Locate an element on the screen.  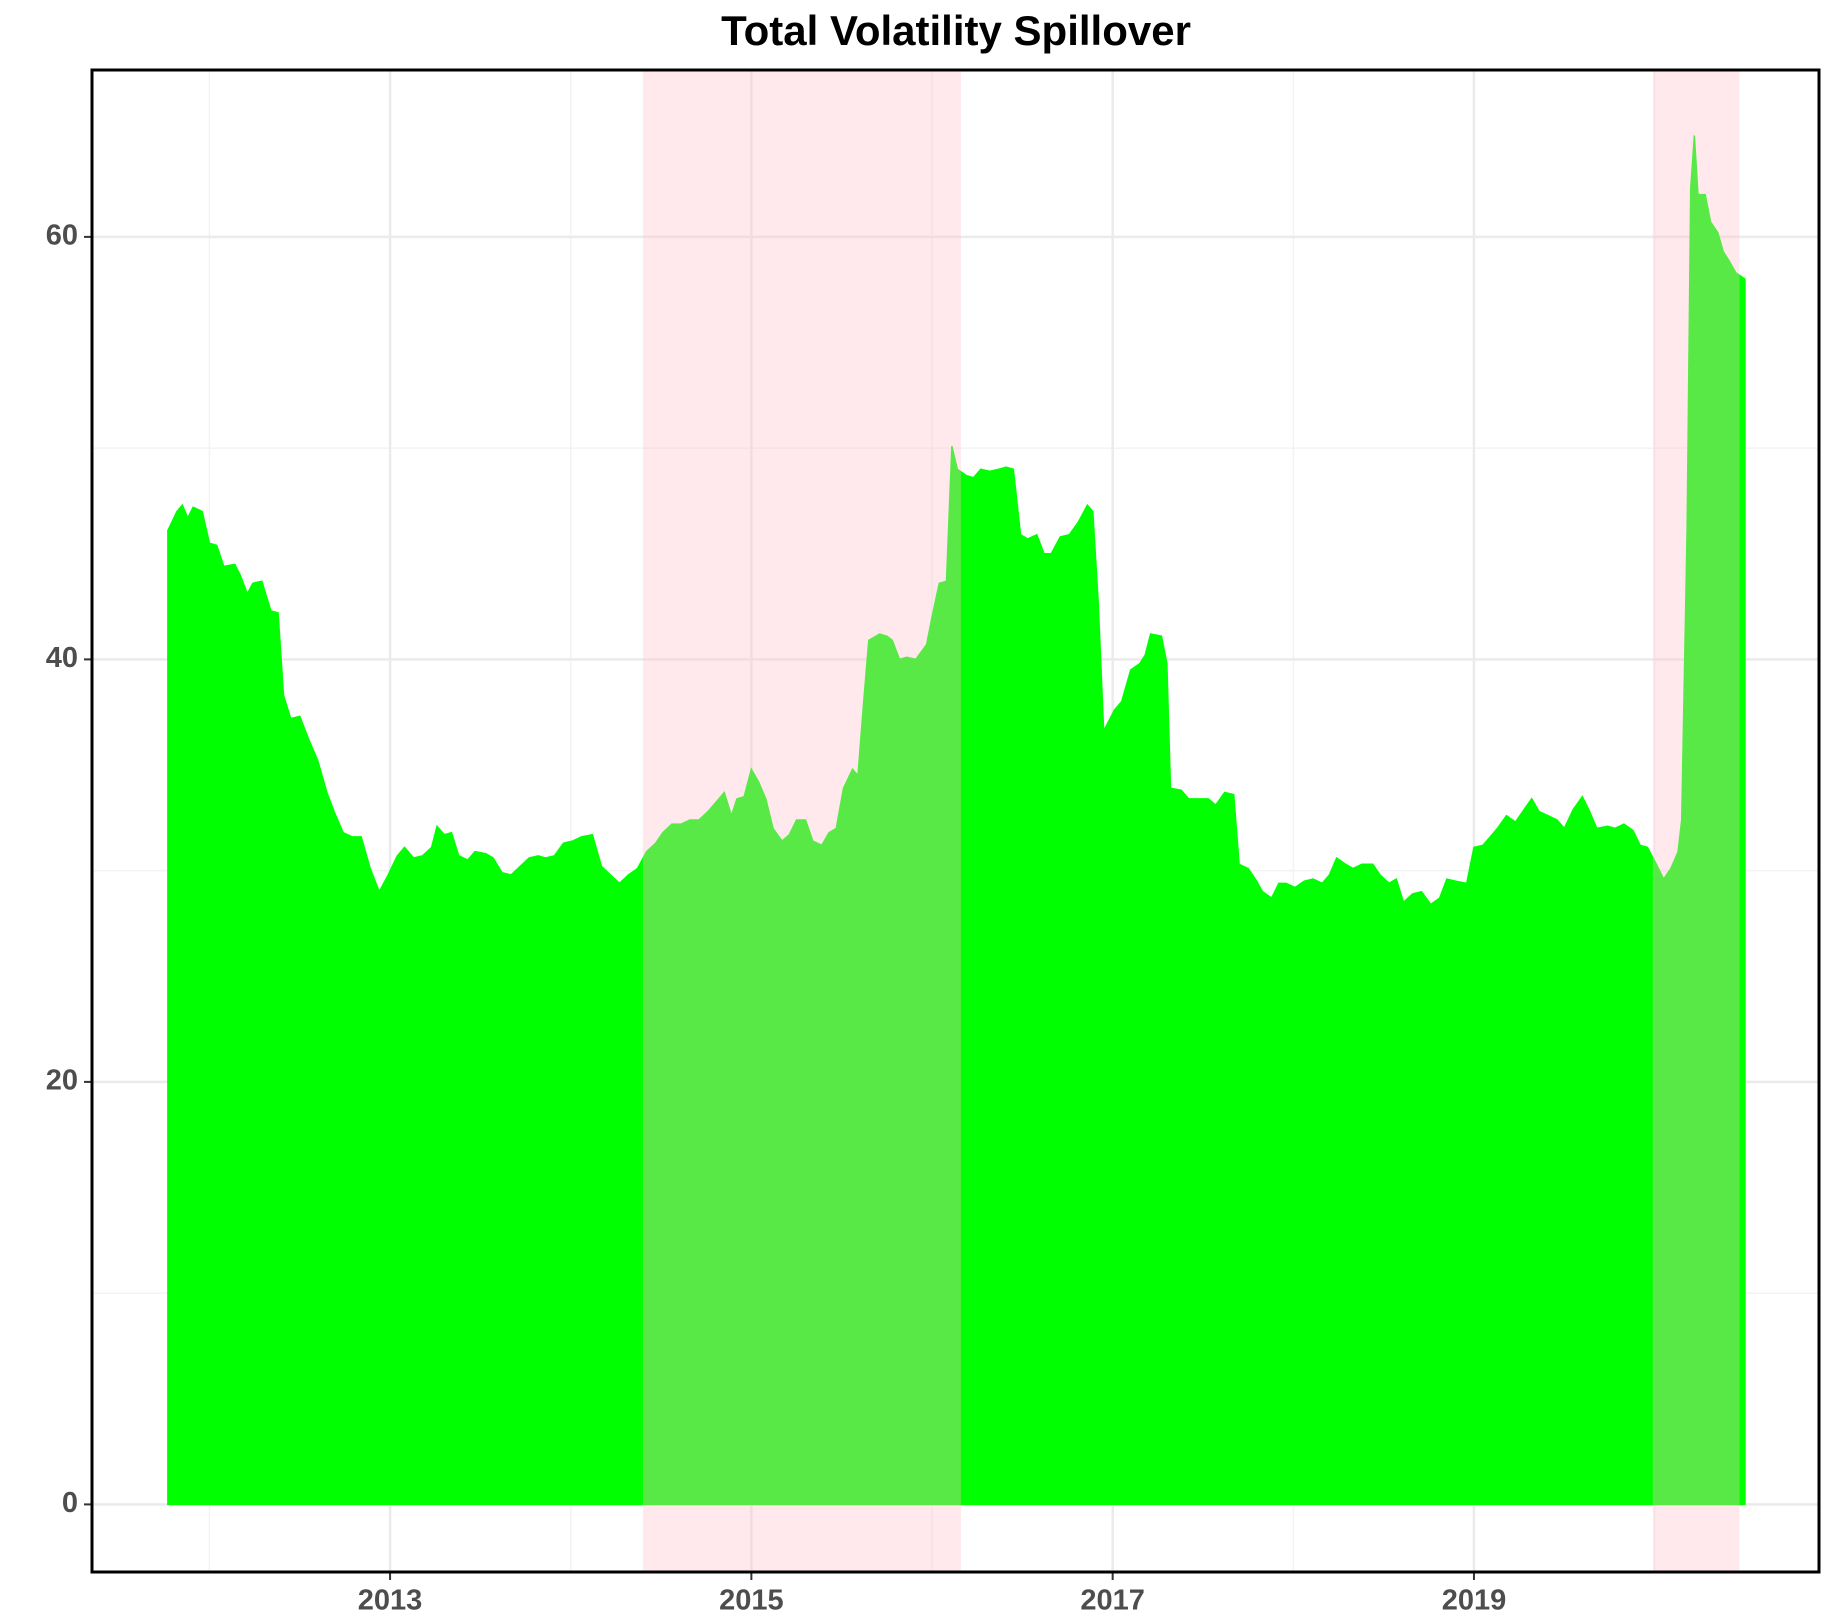
x-tick-label: 2015 is located at coordinates (751, 1601).